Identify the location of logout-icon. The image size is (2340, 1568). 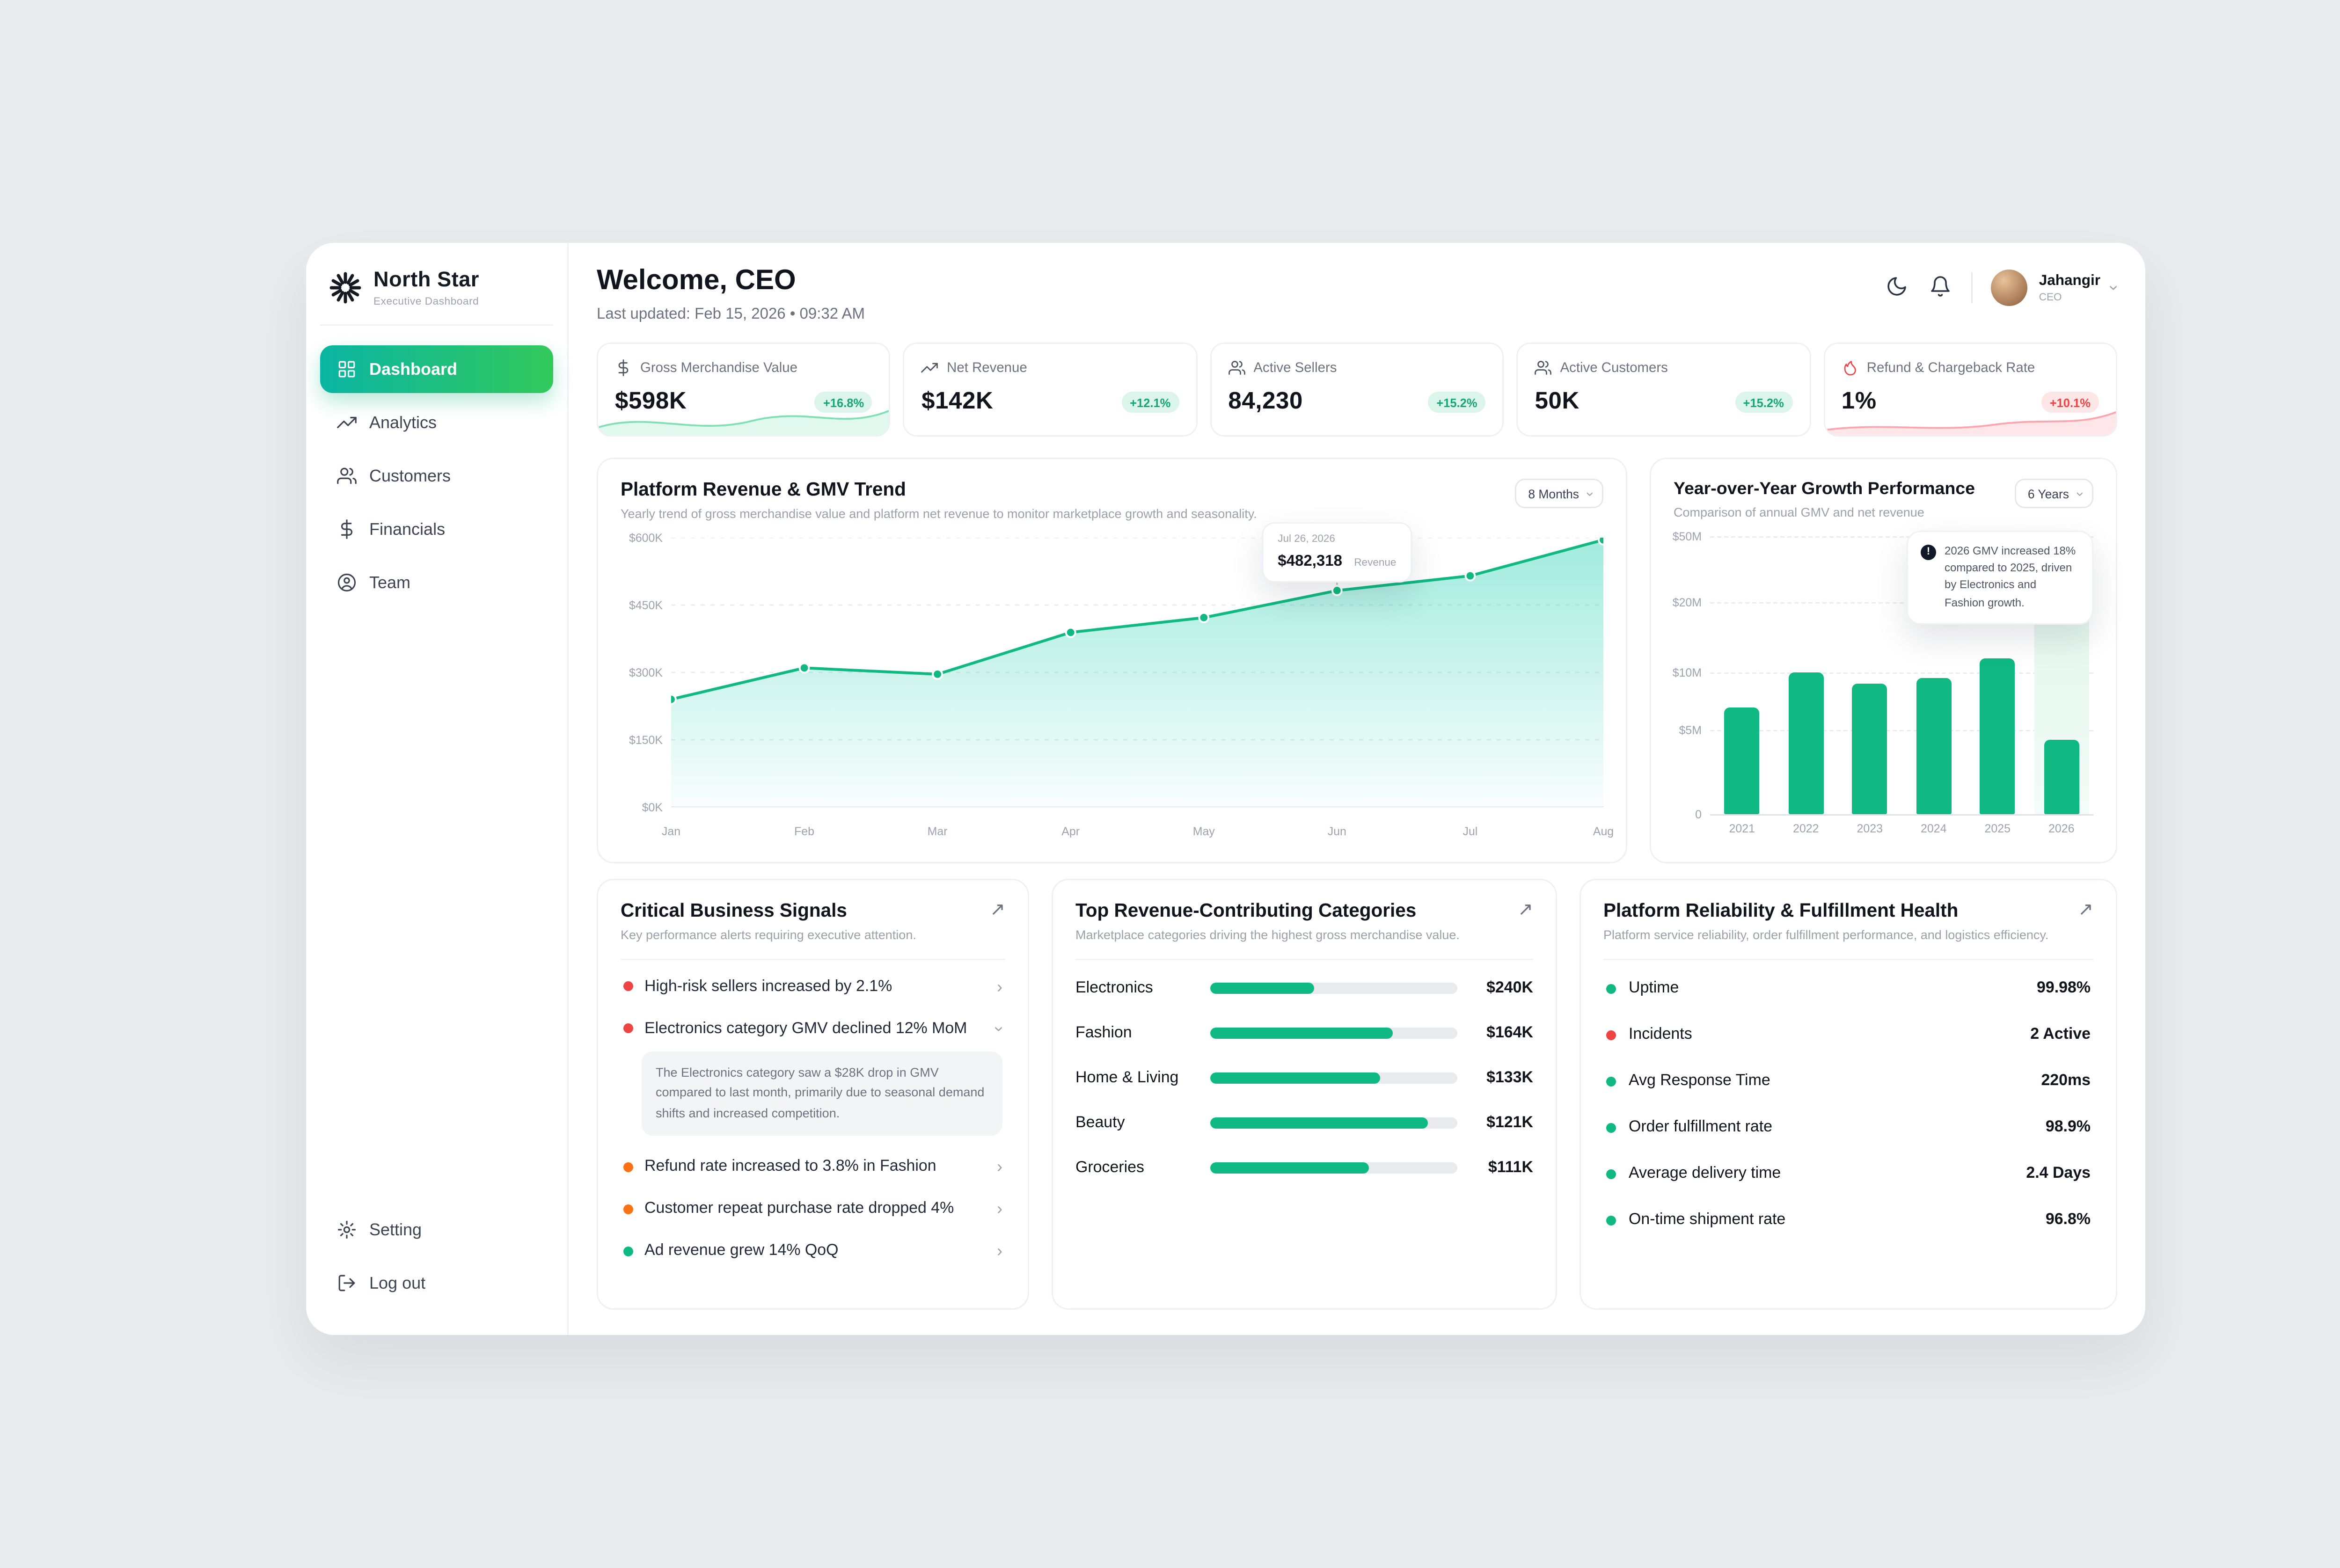
(346, 1283).